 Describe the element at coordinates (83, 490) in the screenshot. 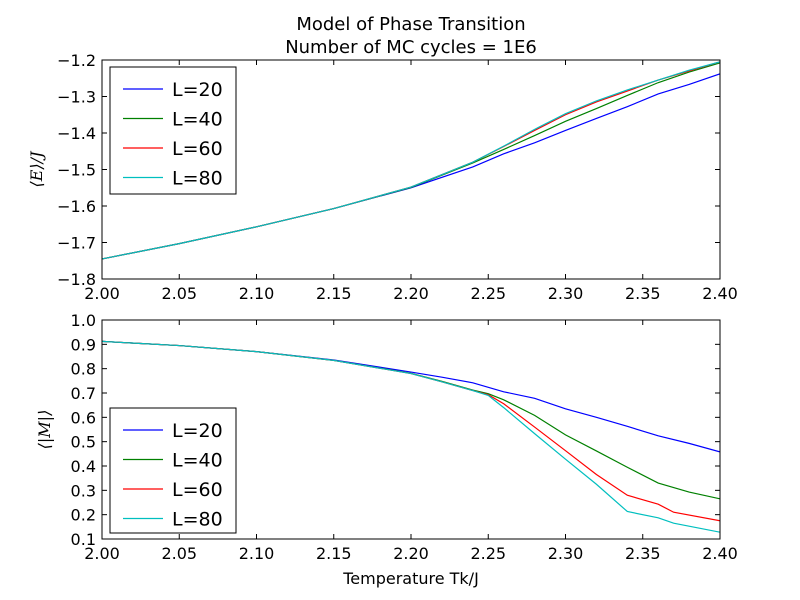

I see `y-tick-label: 0.3` at that location.